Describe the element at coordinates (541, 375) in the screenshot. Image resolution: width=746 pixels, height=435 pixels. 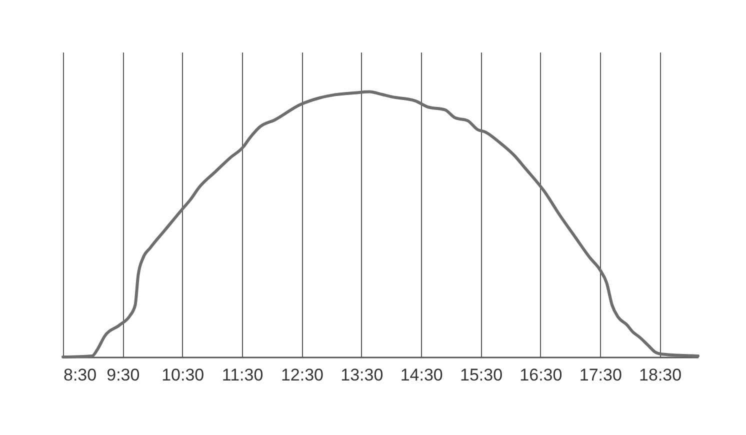
I see `x-tick-label: 16:30` at that location.